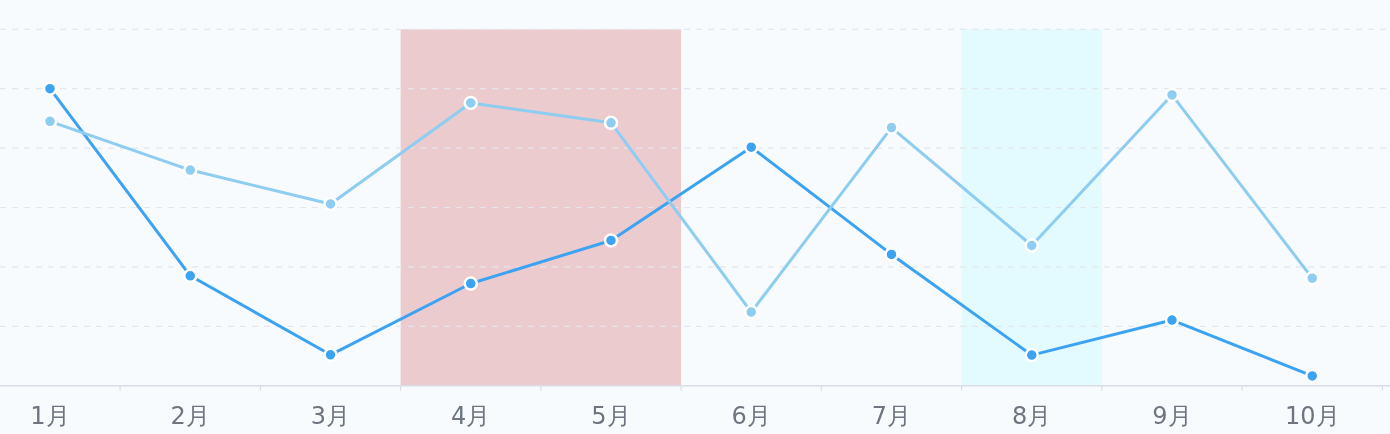 This screenshot has height=434, width=1390. What do you see at coordinates (50, 416) in the screenshot?
I see `x-tick-label: 1月` at bounding box center [50, 416].